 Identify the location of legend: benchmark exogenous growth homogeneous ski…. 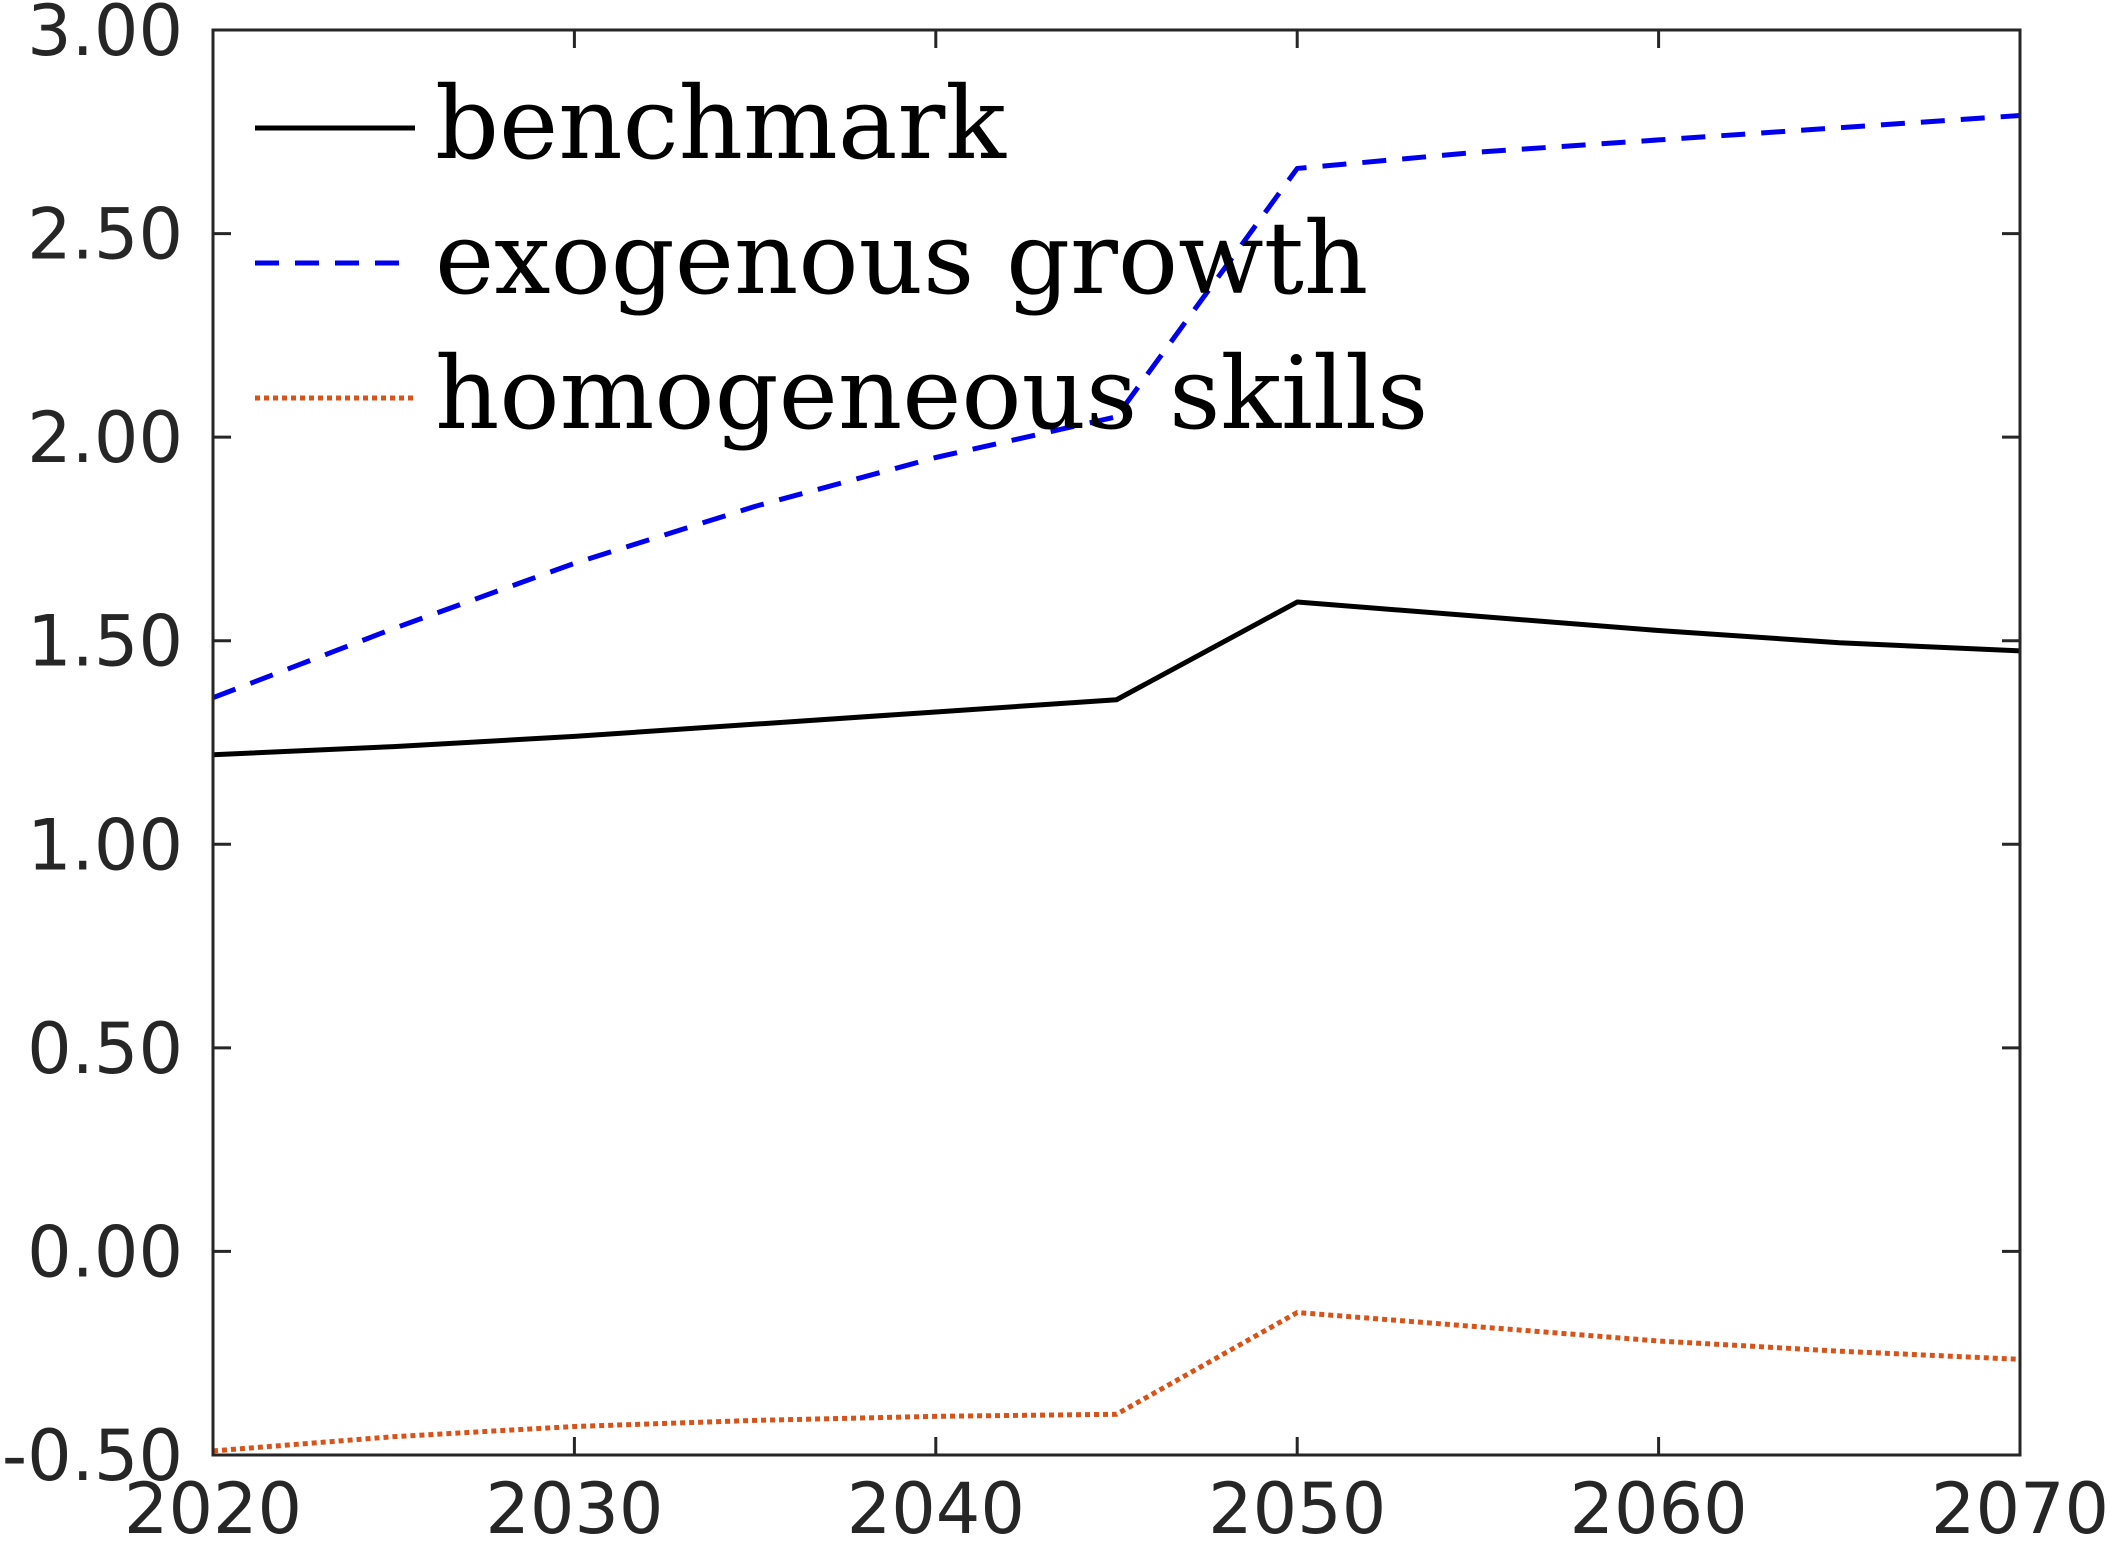
(841, 258).